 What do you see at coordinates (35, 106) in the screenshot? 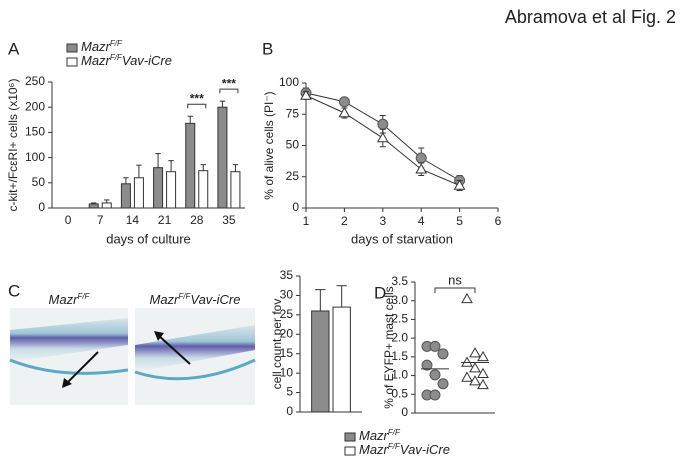
I see `y-tick-label: 200` at bounding box center [35, 106].